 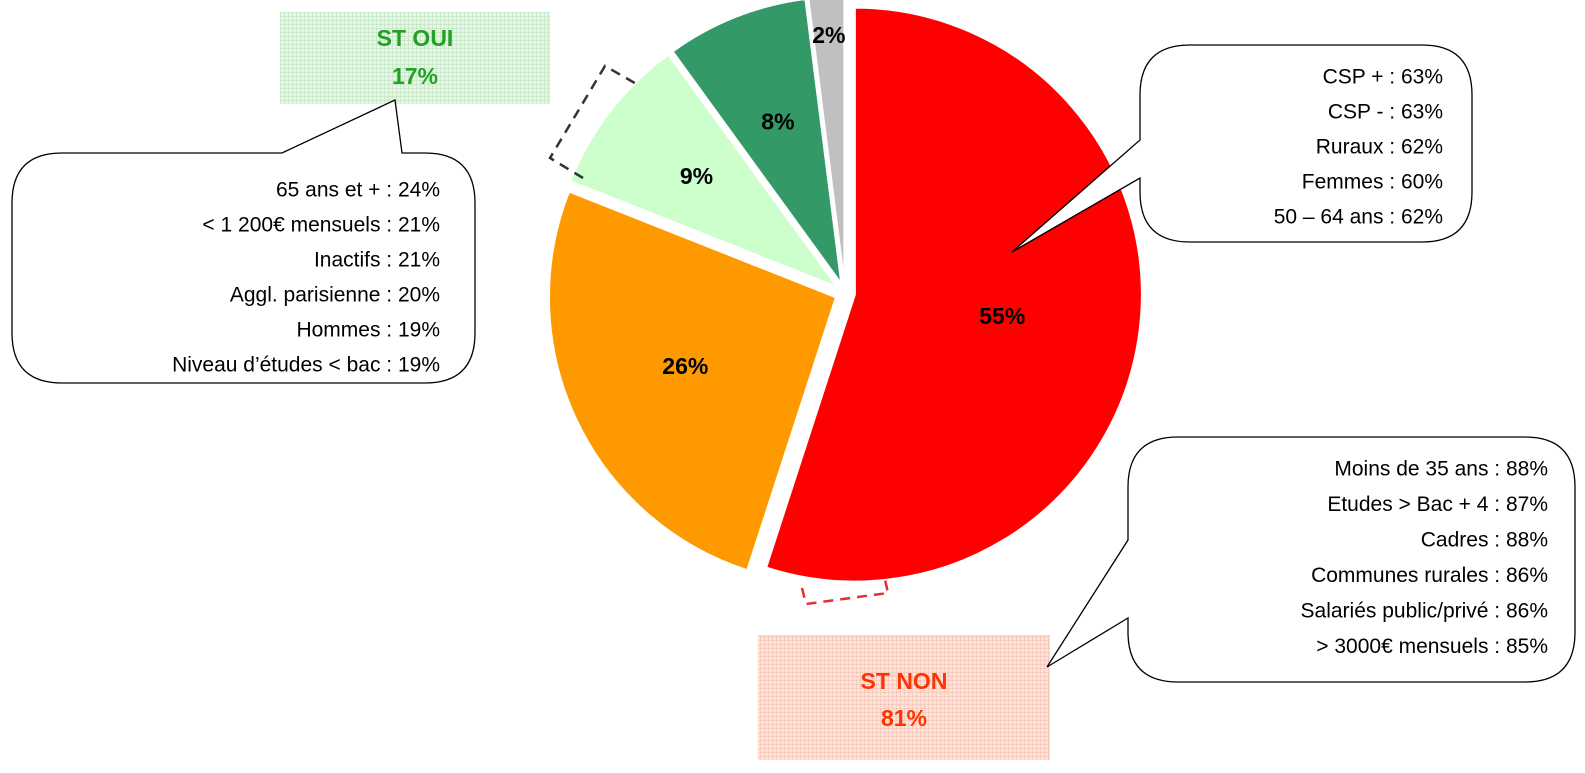 What do you see at coordinates (1484, 540) in the screenshot?
I see `callout-line: Cadres : 88%` at bounding box center [1484, 540].